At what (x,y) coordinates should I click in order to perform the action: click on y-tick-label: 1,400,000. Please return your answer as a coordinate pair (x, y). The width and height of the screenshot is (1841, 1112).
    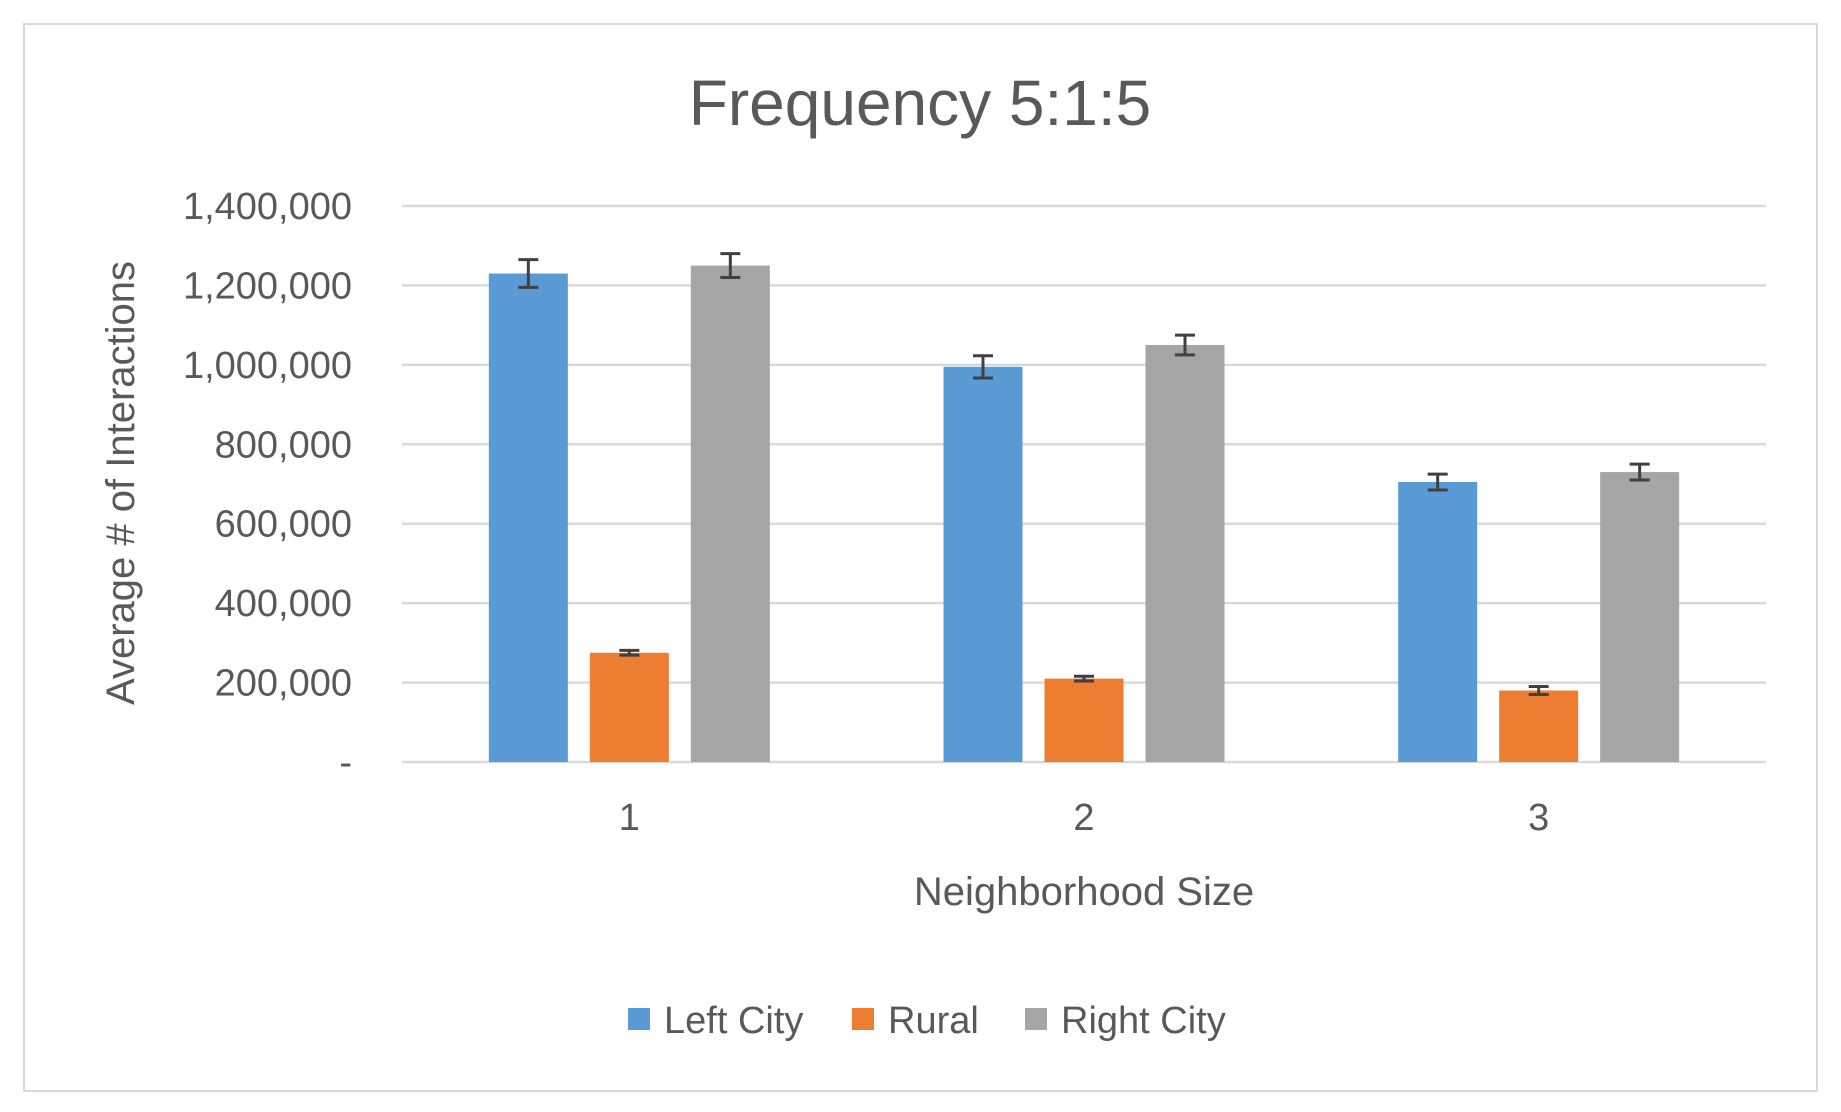
    Looking at the image, I should click on (267, 207).